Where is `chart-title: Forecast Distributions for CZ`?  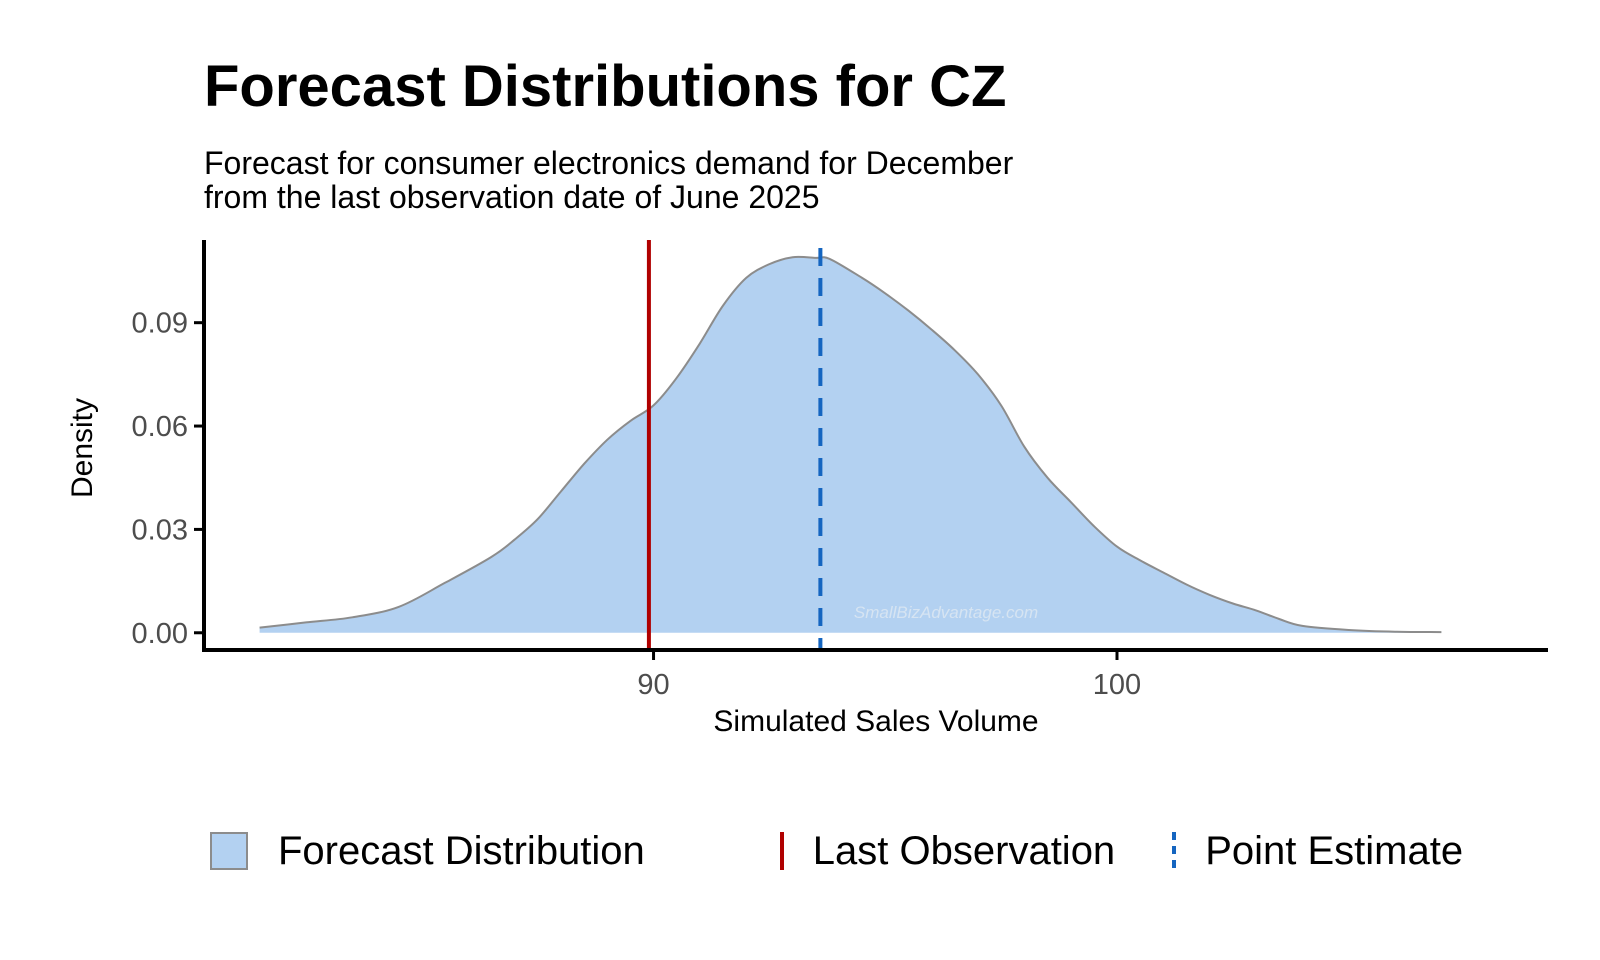 chart-title: Forecast Distributions for CZ is located at coordinates (605, 86).